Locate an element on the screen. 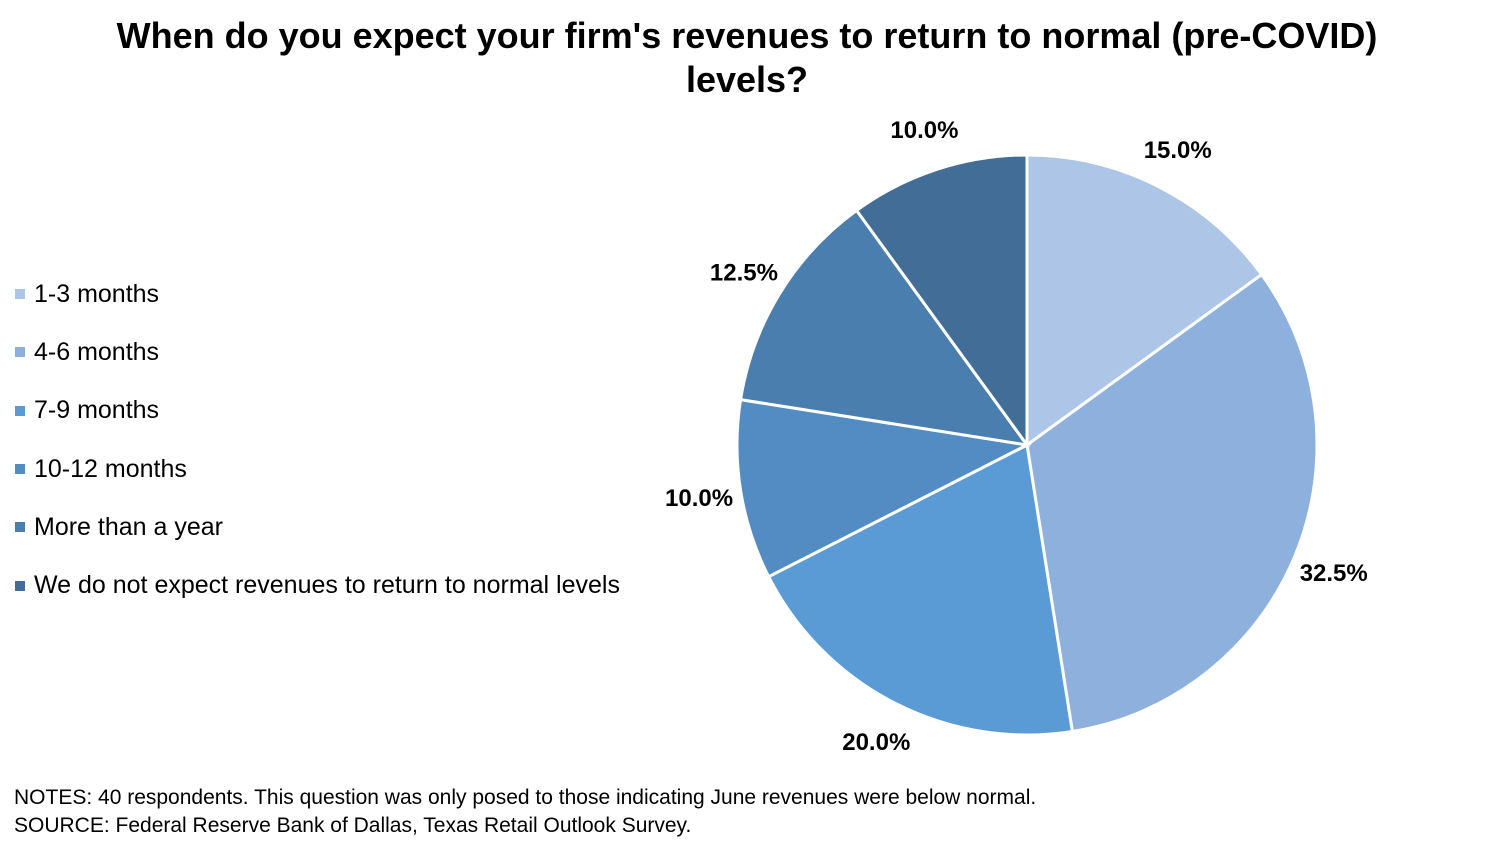  data-label: 20.0% is located at coordinates (876, 742).